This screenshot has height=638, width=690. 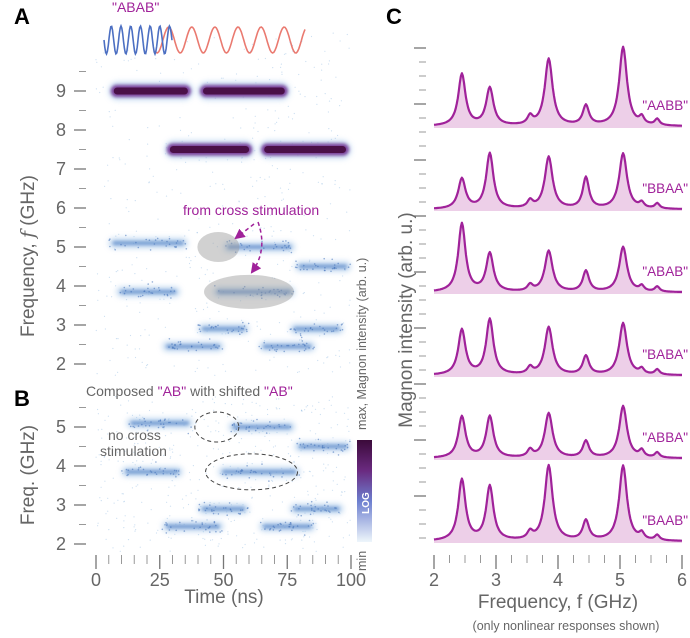 I want to click on y-tick-label: 3, so click(x=61, y=325).